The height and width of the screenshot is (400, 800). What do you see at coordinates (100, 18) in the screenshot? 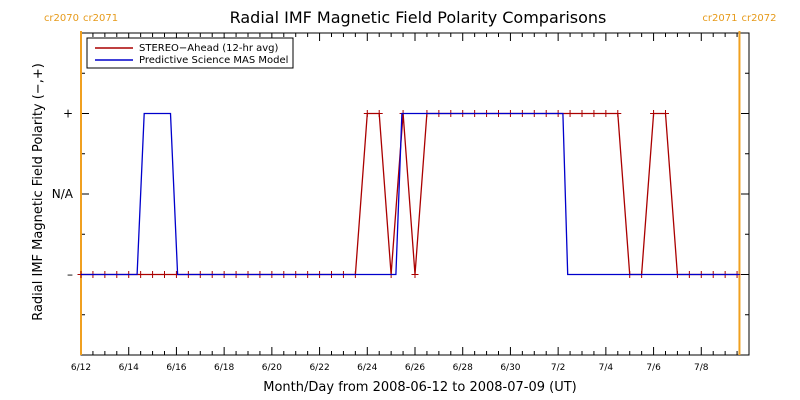
I see `carrington-label-next: cr2071` at bounding box center [100, 18].